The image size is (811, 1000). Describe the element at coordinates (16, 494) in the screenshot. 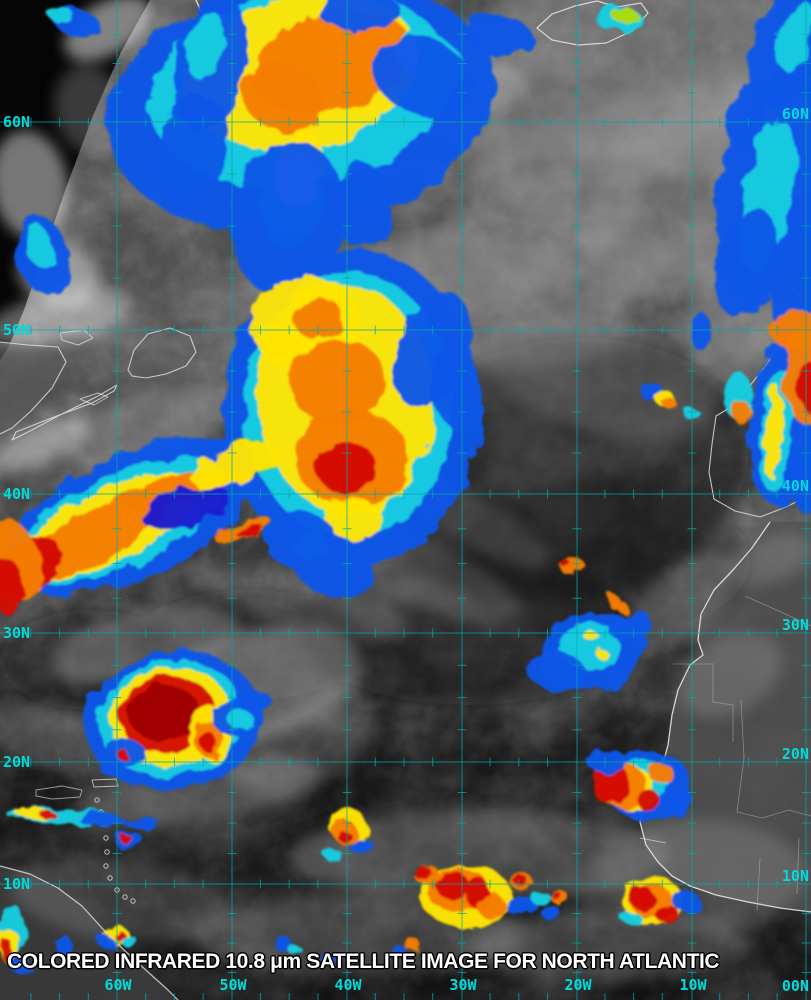

I see `lat-label-left-40N: 40N` at that location.